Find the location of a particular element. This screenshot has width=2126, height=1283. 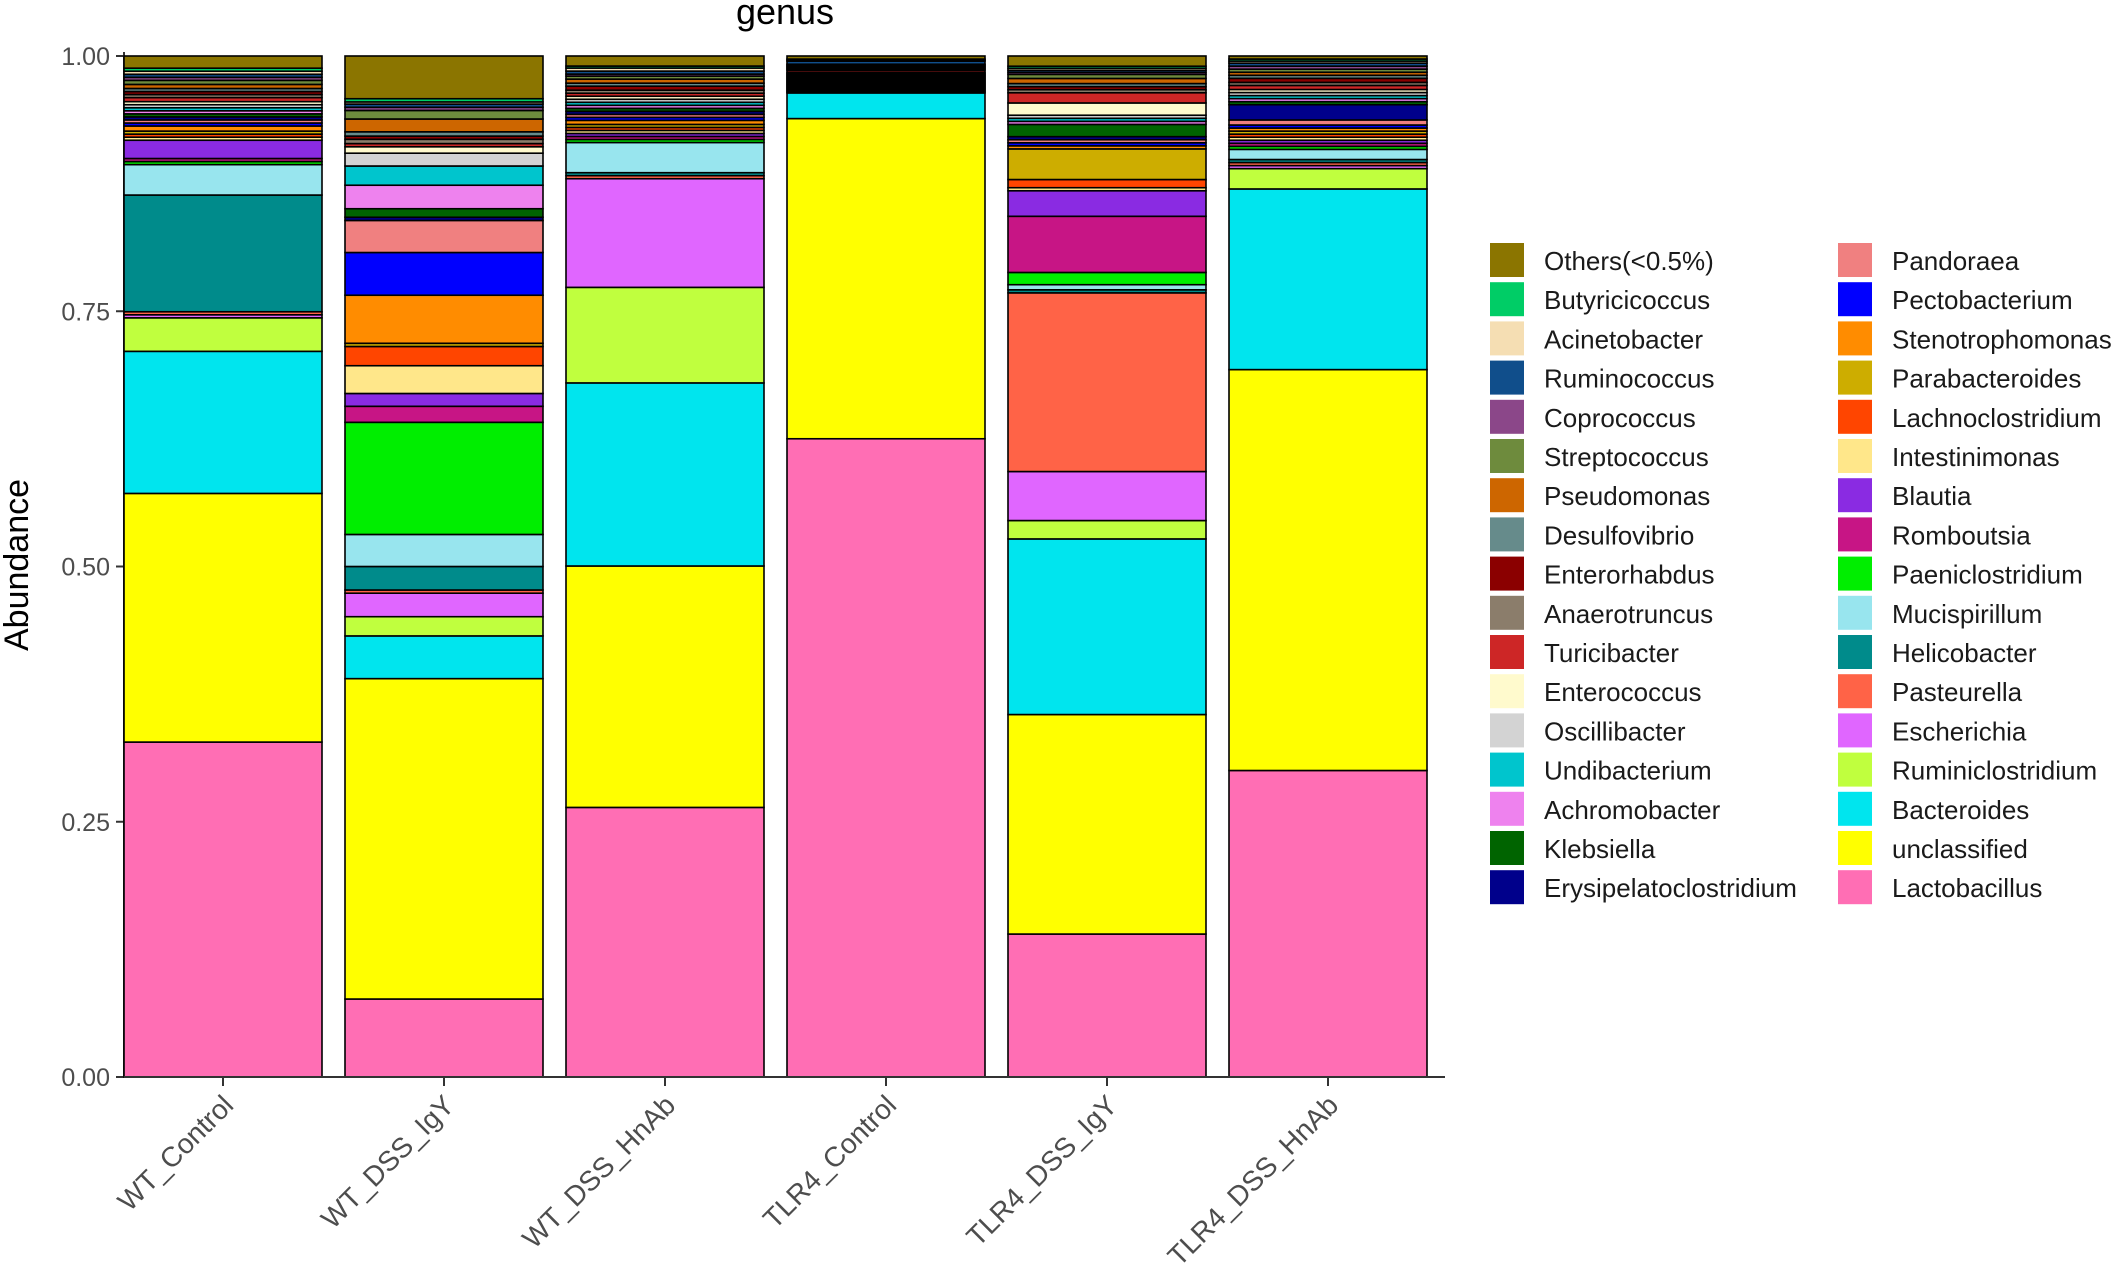

y-tick-label: 0.75 is located at coordinates (85, 312).